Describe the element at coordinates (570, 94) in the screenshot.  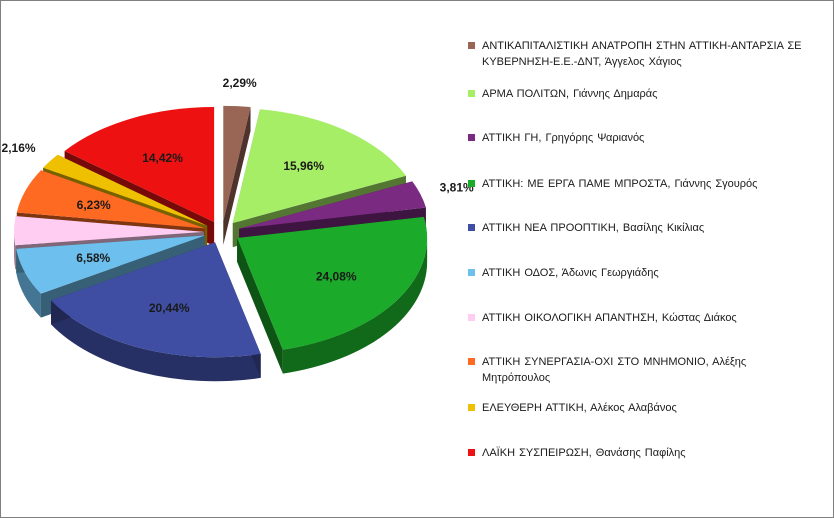
I see `legend-label: ΑΡΜΑ ΠΟΛΙΤΩΝ, Γιάννης Δημαράς` at that location.